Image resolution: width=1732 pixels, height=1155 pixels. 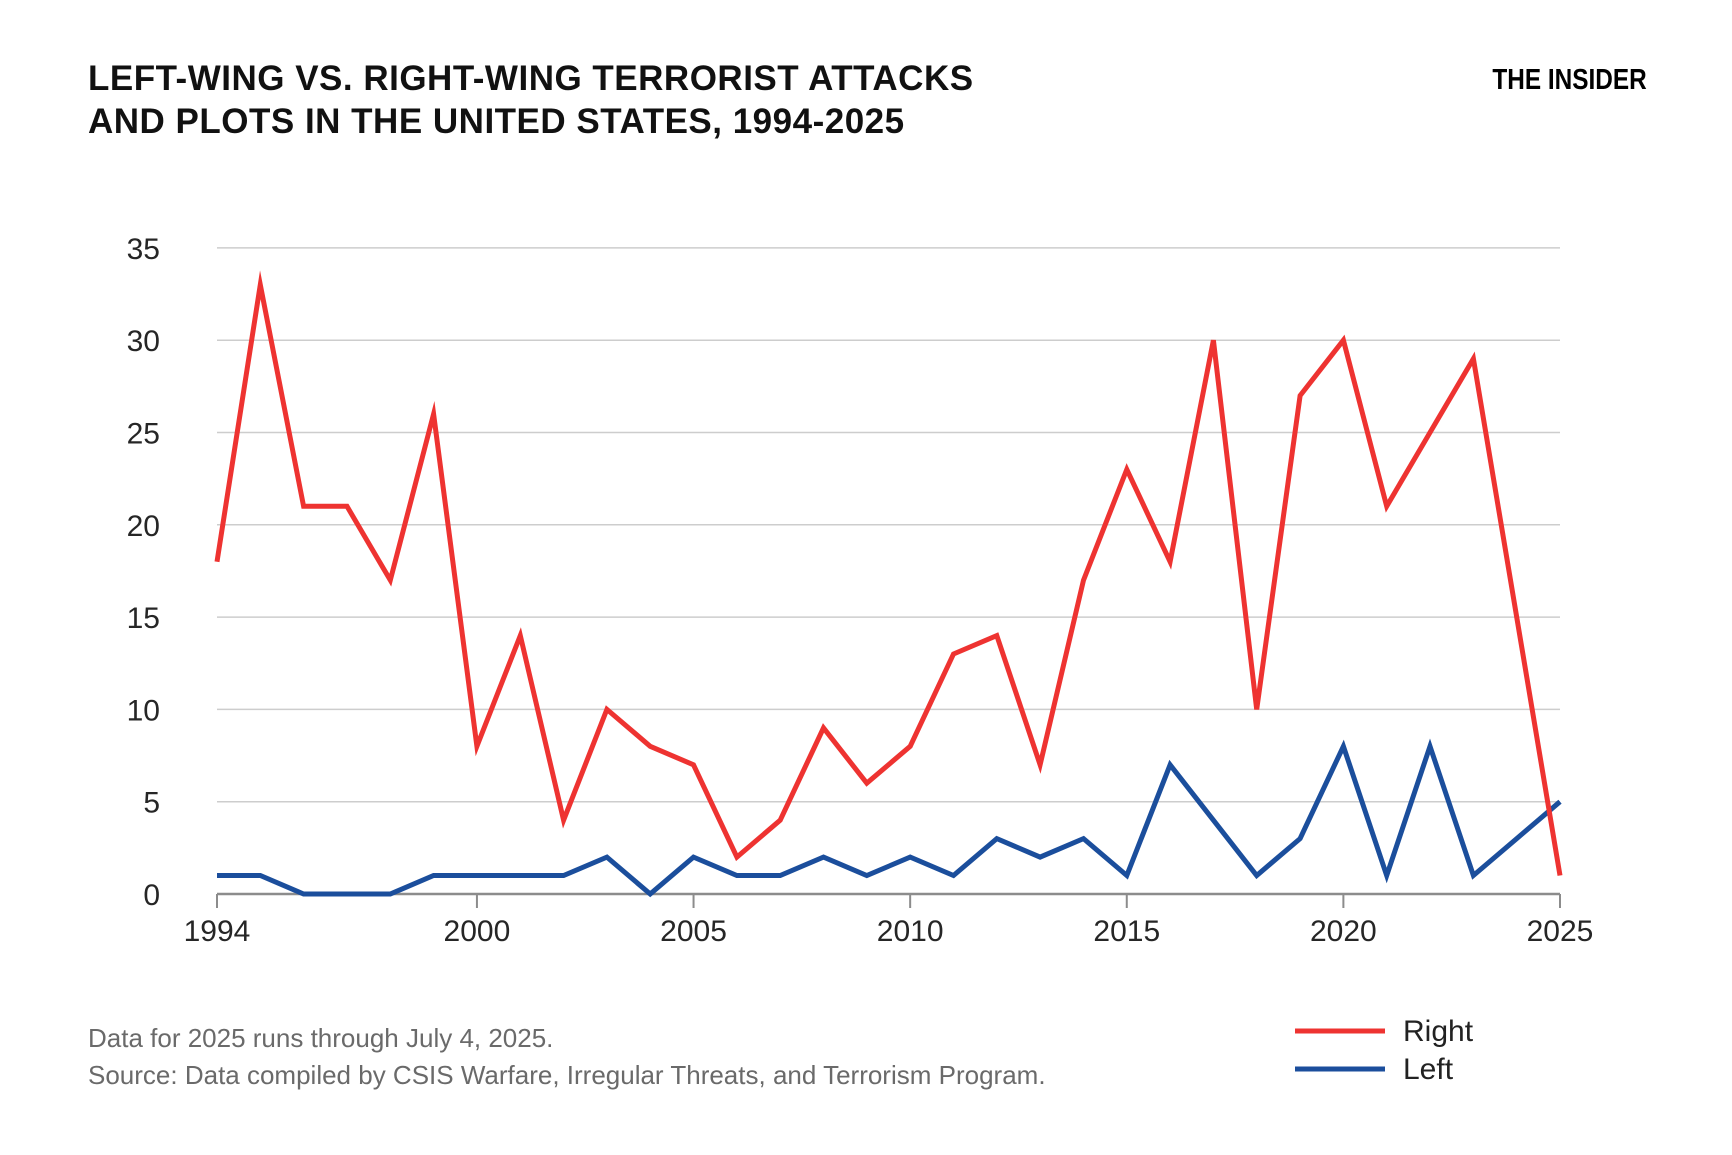 I want to click on x-tick-label-1994: 1994, so click(x=217, y=931).